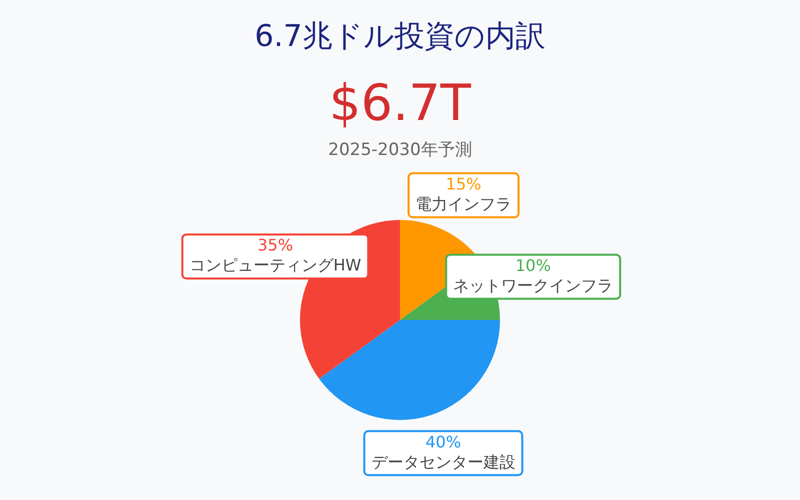 This screenshot has height=500, width=800. What do you see at coordinates (533, 285) in the screenshot?
I see `slice-label: ネットワークインフラ` at bounding box center [533, 285].